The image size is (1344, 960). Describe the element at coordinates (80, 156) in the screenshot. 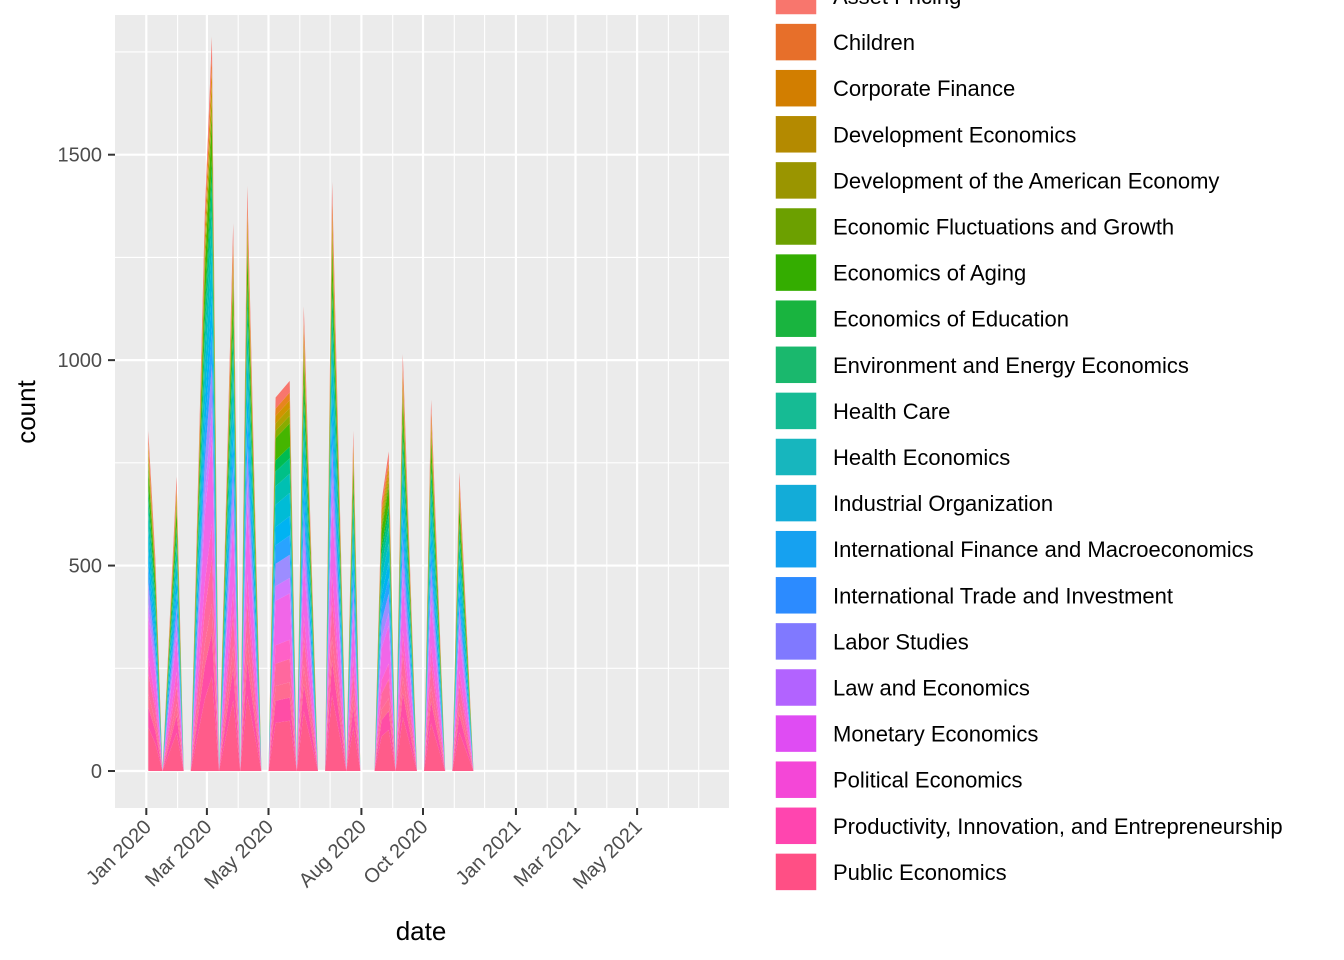

I see `y-tick-label: 1500` at that location.